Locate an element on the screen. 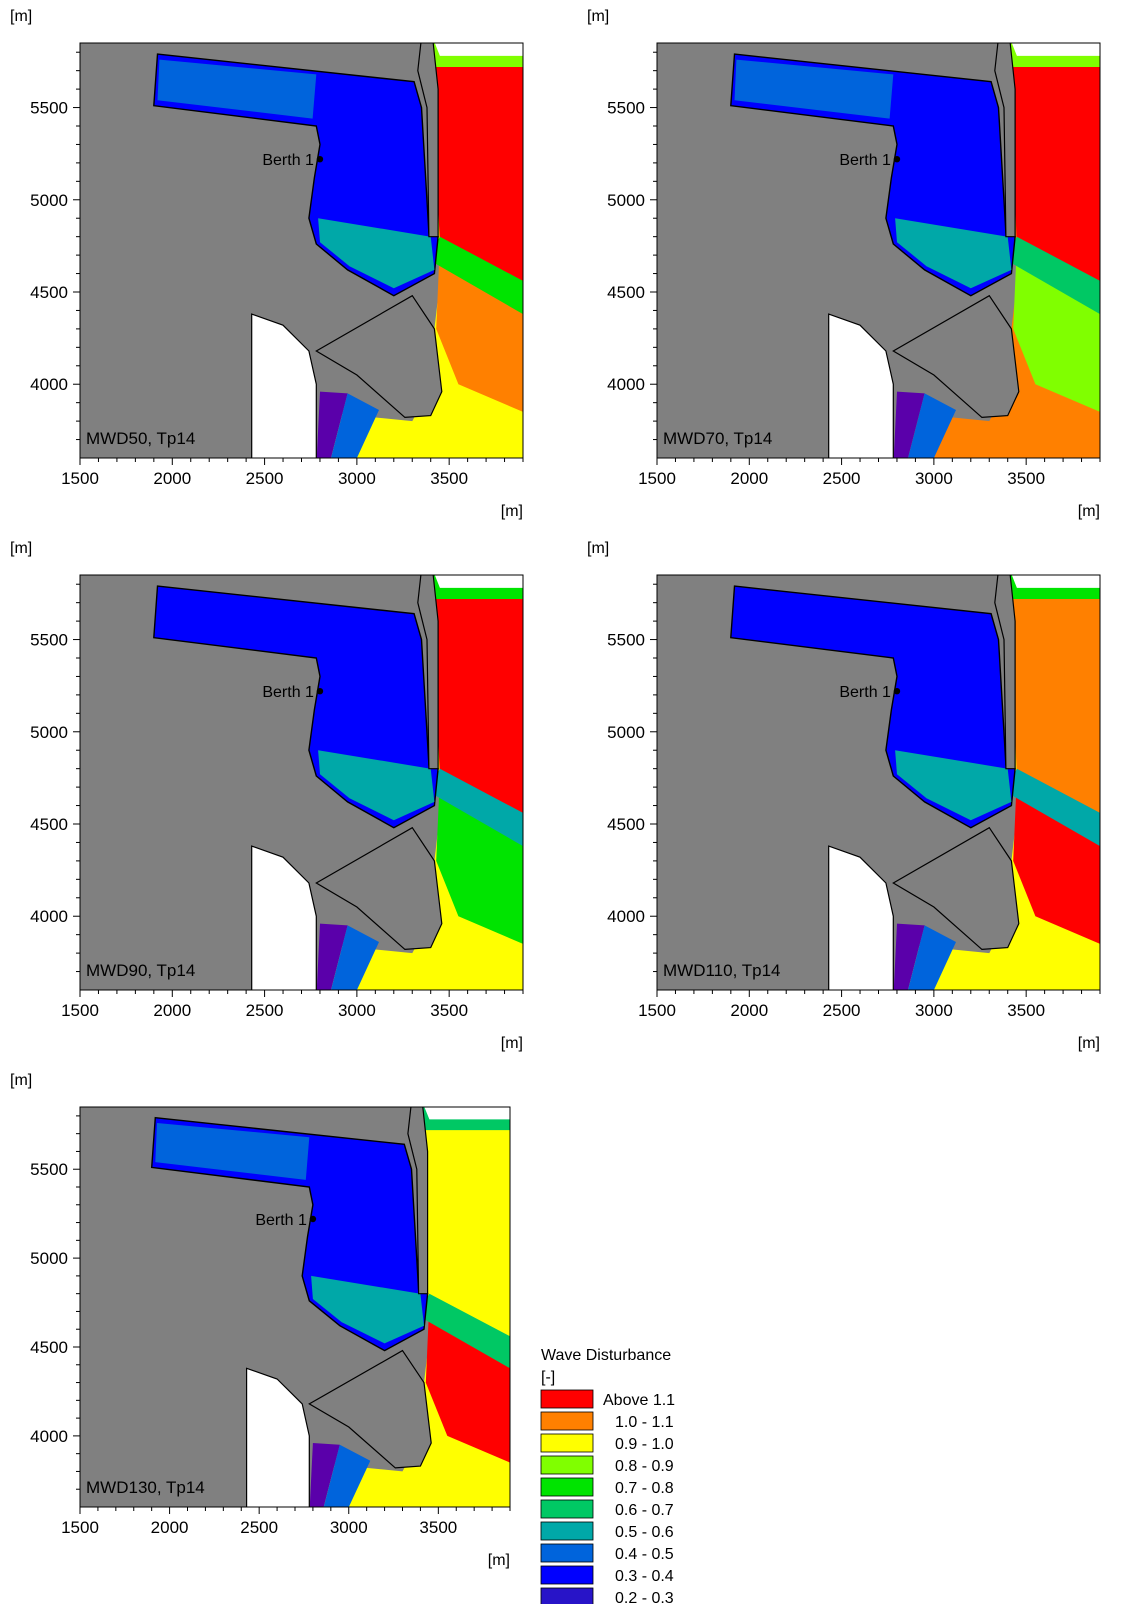  legend-label: Above 1.1 is located at coordinates (639, 1400).